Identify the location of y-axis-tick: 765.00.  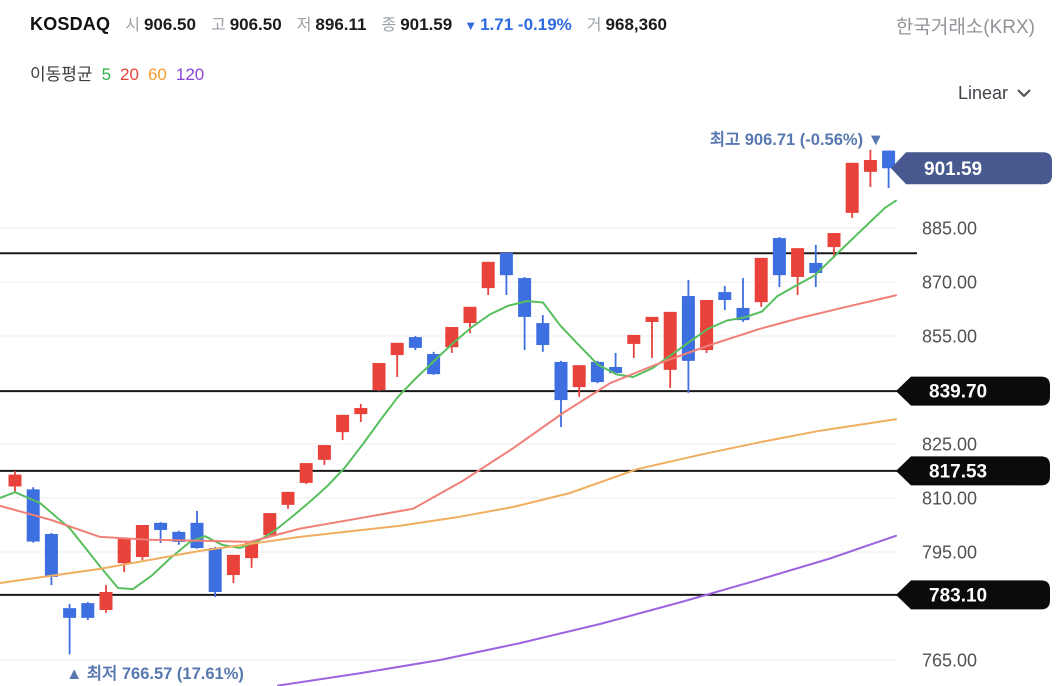
(949, 661).